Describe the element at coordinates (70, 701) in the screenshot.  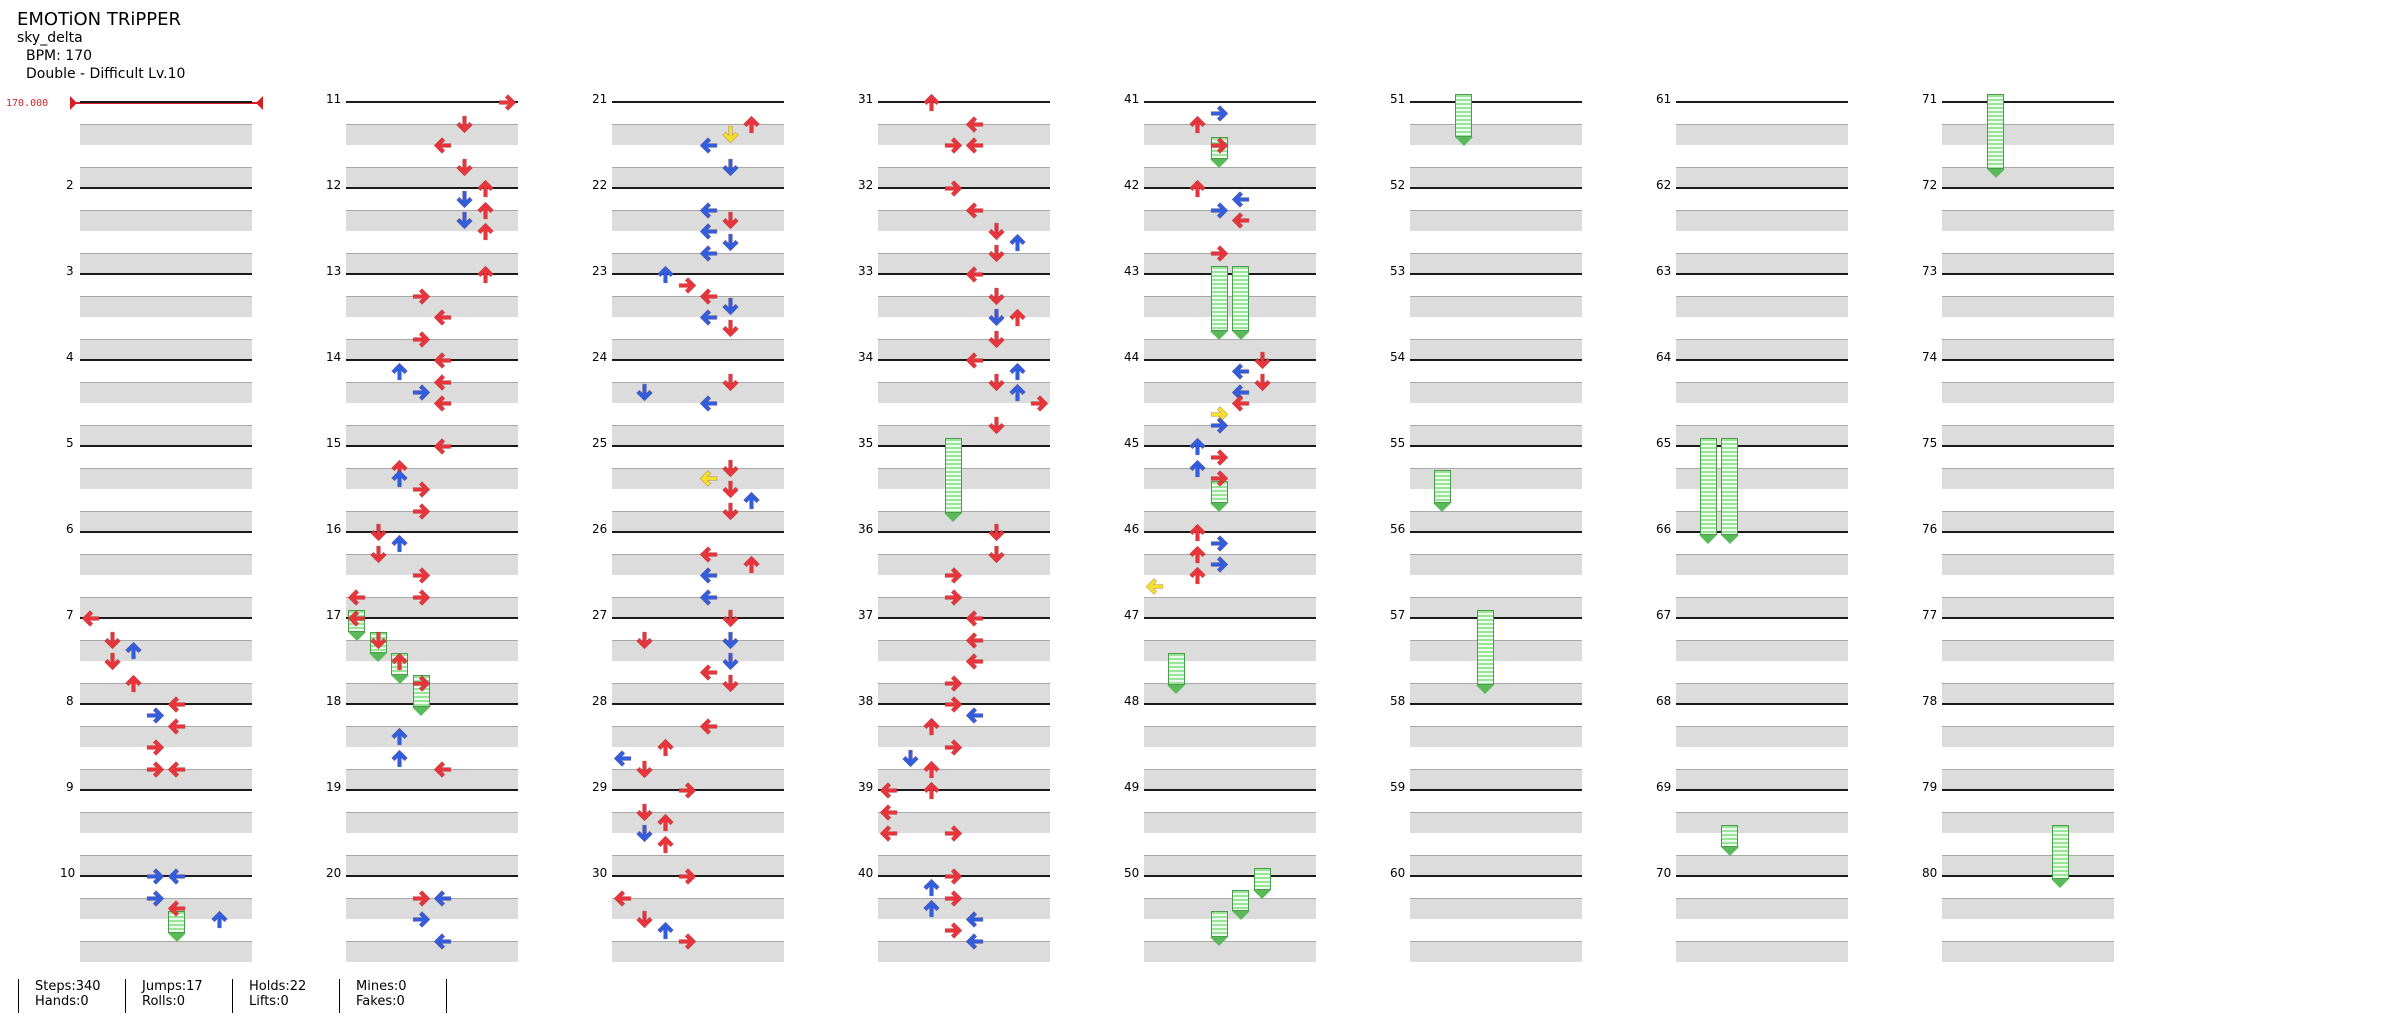
I see `measure-number: 8` at that location.